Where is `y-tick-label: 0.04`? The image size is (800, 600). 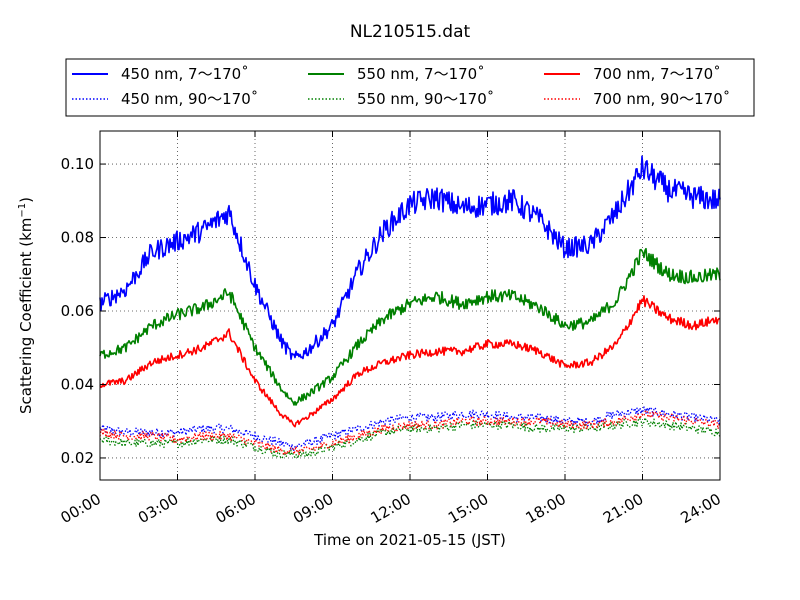
y-tick-label: 0.04 is located at coordinates (77, 384).